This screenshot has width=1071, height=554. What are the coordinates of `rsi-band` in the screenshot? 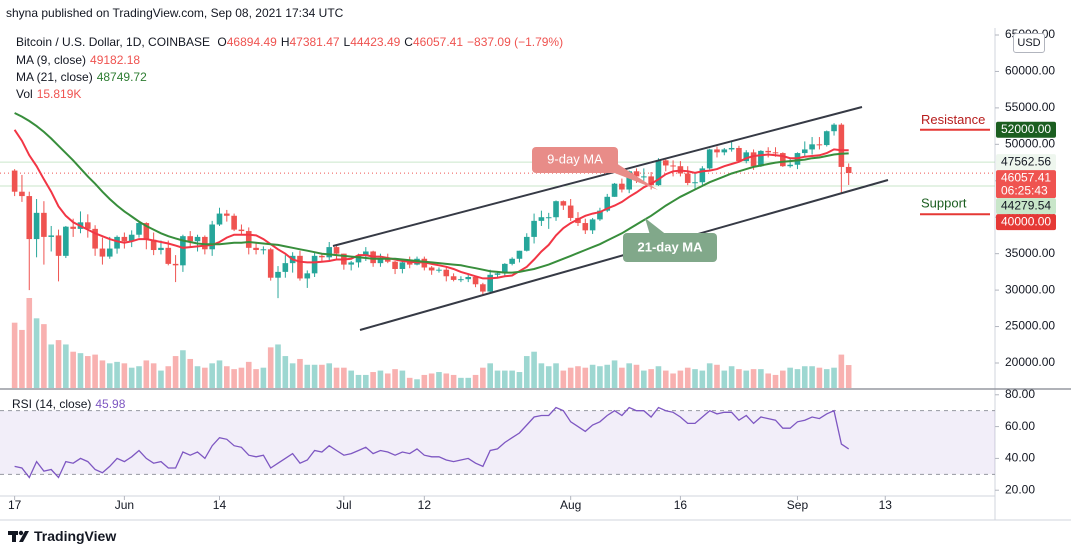 It's located at (497, 442).